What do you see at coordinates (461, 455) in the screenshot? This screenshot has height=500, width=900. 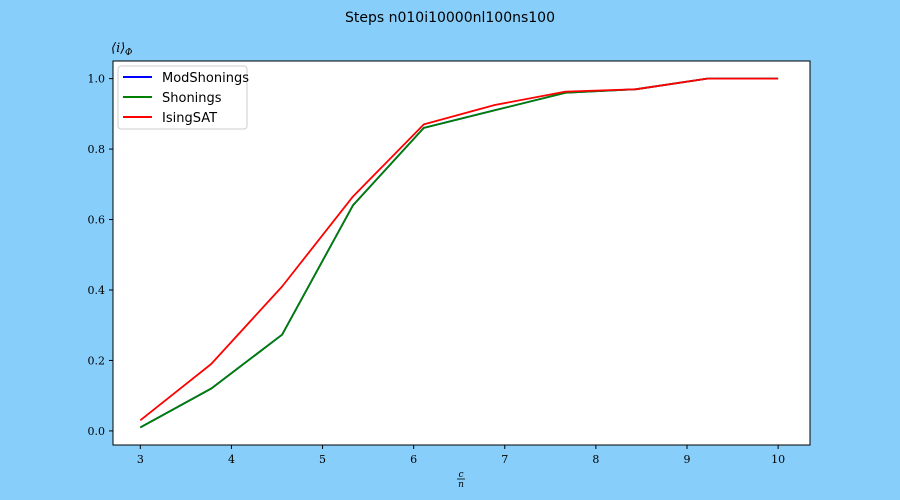 I see `x-axis-ticks: 3 4 5 6 7 8 9 10` at bounding box center [461, 455].